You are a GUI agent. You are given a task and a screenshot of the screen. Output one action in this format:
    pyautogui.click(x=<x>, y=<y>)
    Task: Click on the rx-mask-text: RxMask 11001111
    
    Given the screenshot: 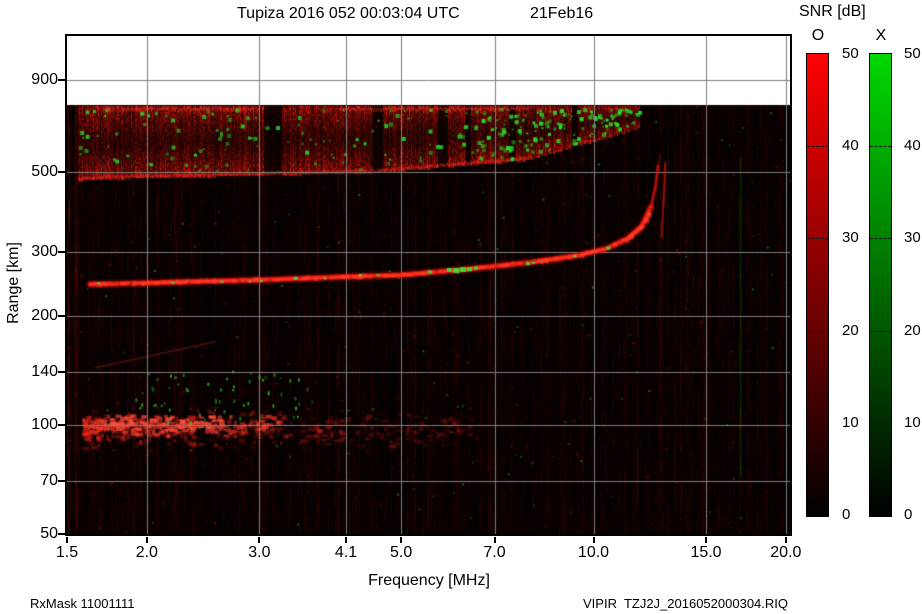 What is the action you would take?
    pyautogui.click(x=82, y=603)
    